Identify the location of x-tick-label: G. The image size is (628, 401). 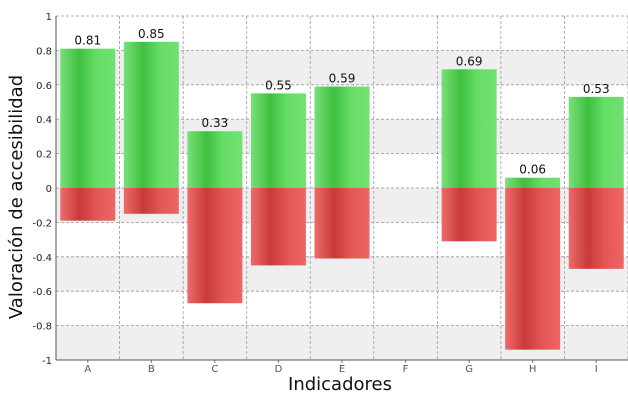
(469, 369).